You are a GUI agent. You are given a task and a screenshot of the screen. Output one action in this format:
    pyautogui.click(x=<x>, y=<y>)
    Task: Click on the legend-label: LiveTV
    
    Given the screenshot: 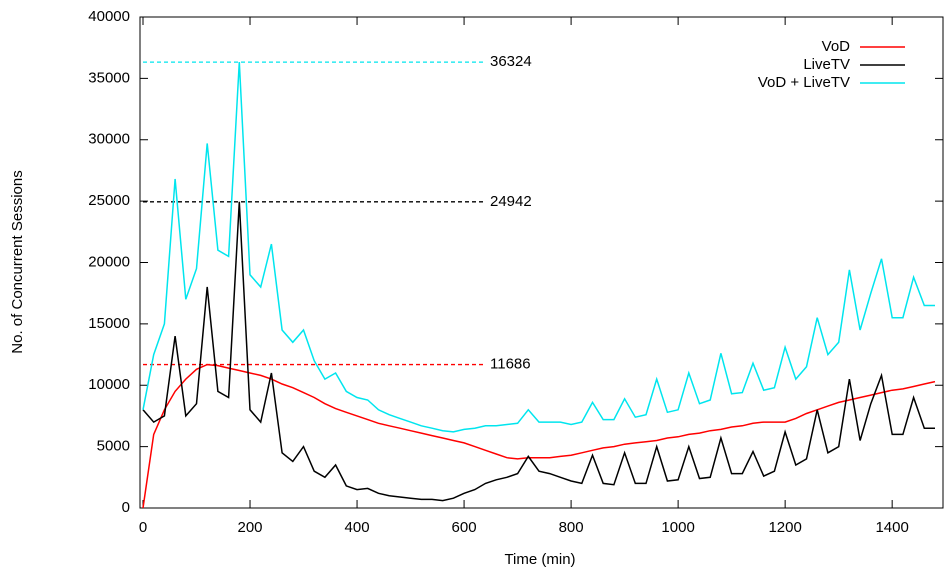 What is the action you would take?
    pyautogui.click(x=826, y=64)
    